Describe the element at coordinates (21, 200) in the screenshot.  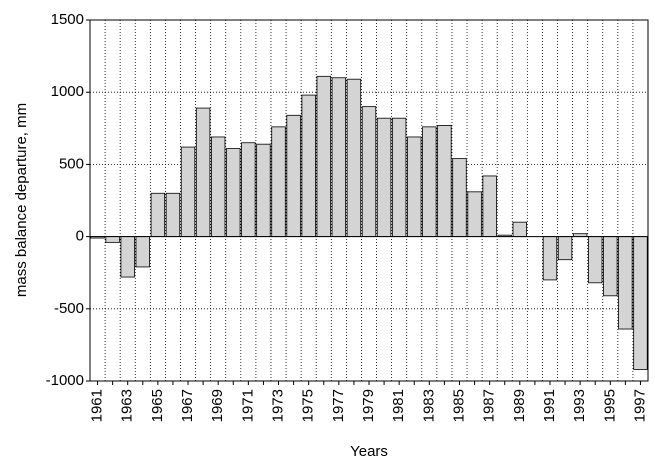
I see `y-axis-label: mass balance departure, mm` at that location.